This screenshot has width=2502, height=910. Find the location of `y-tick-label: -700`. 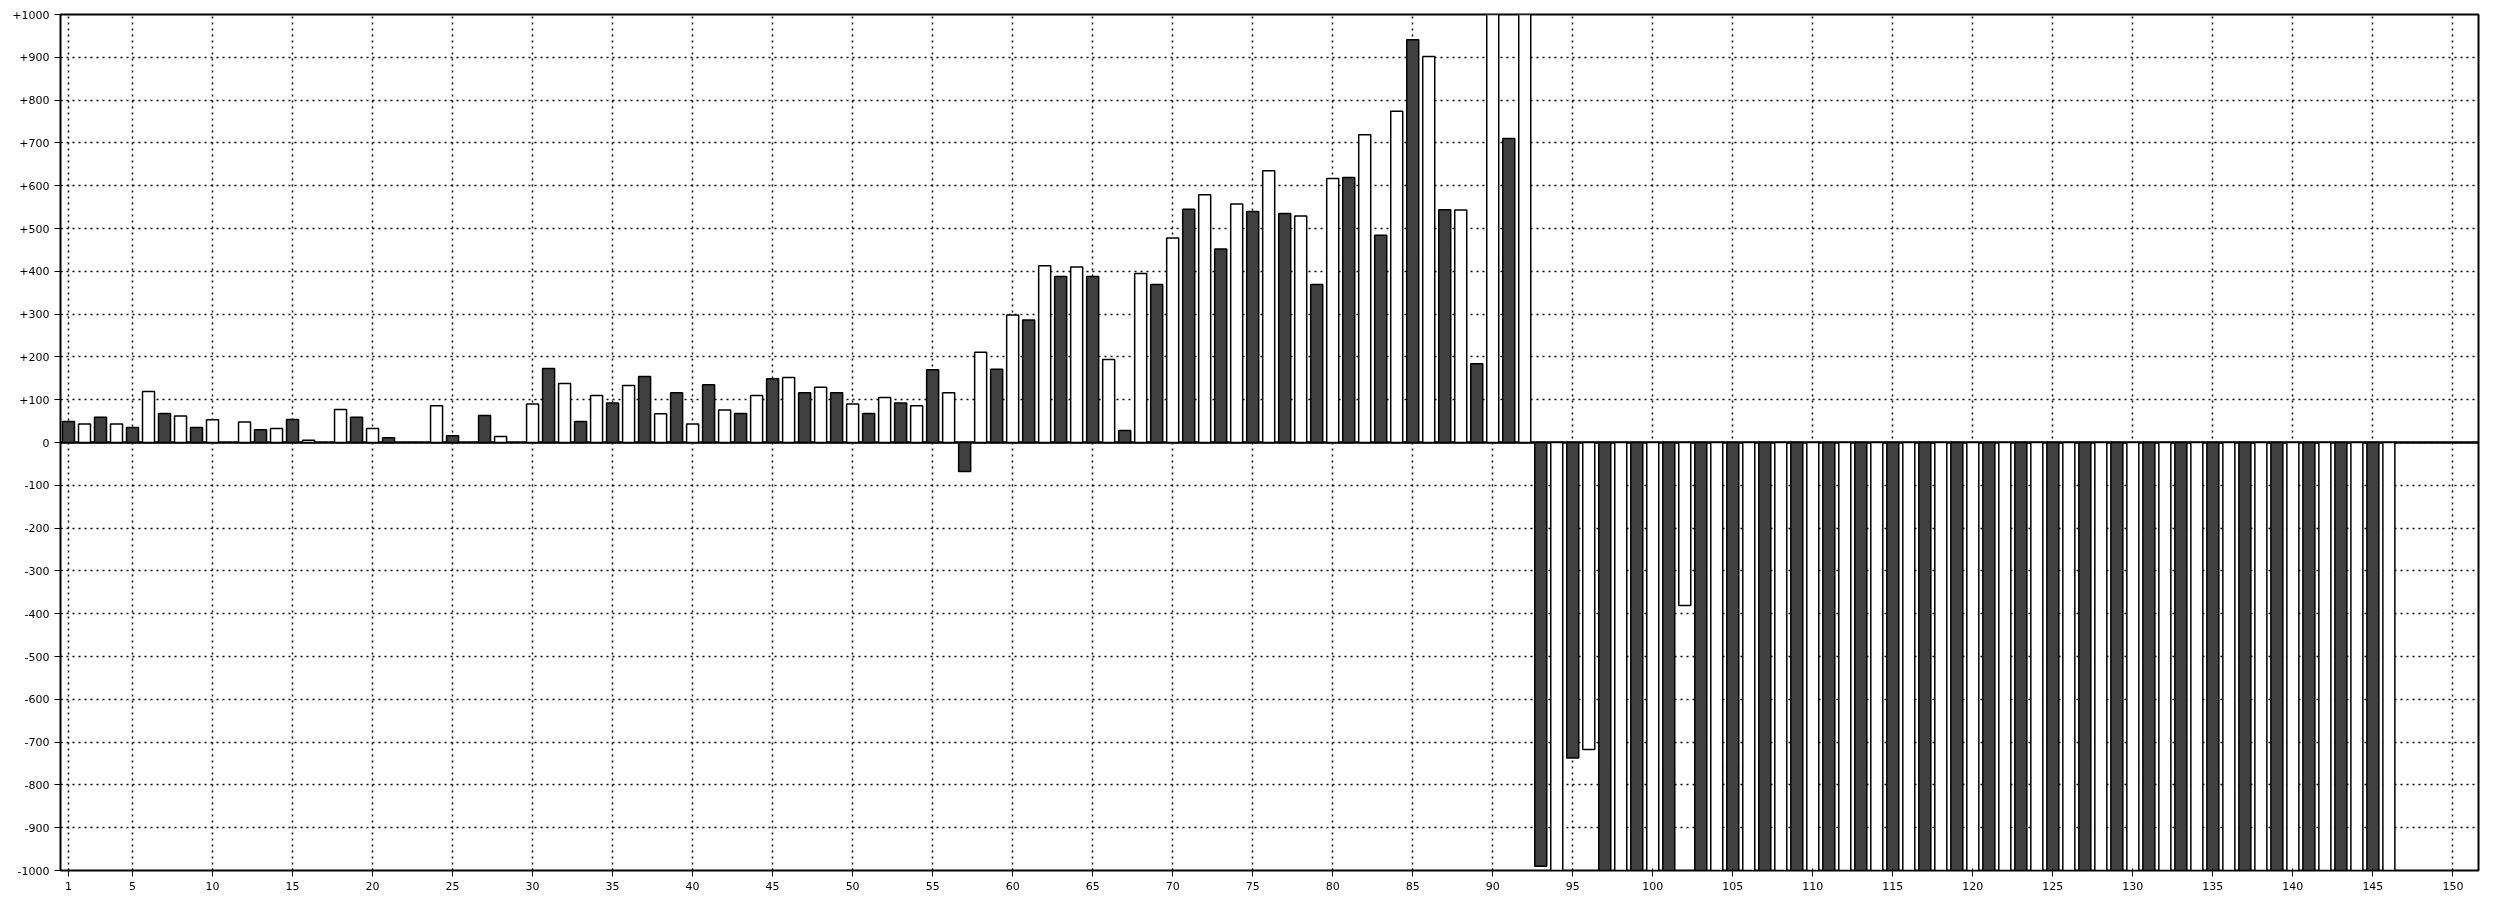

y-tick-label: -700 is located at coordinates (37, 743).